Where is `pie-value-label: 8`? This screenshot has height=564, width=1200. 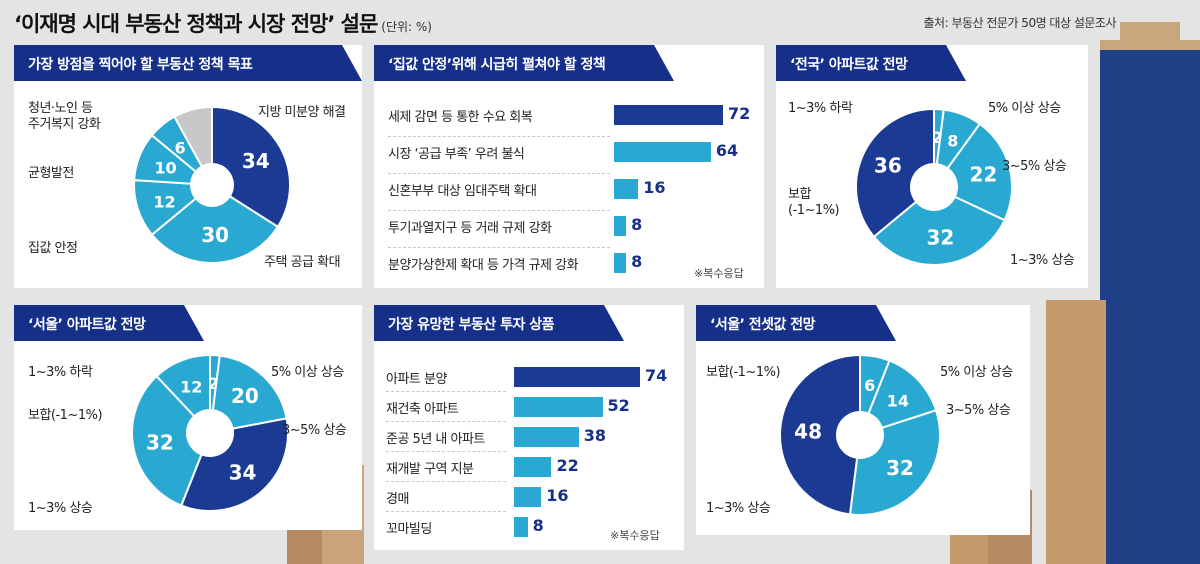 pie-value-label: 8 is located at coordinates (952, 141).